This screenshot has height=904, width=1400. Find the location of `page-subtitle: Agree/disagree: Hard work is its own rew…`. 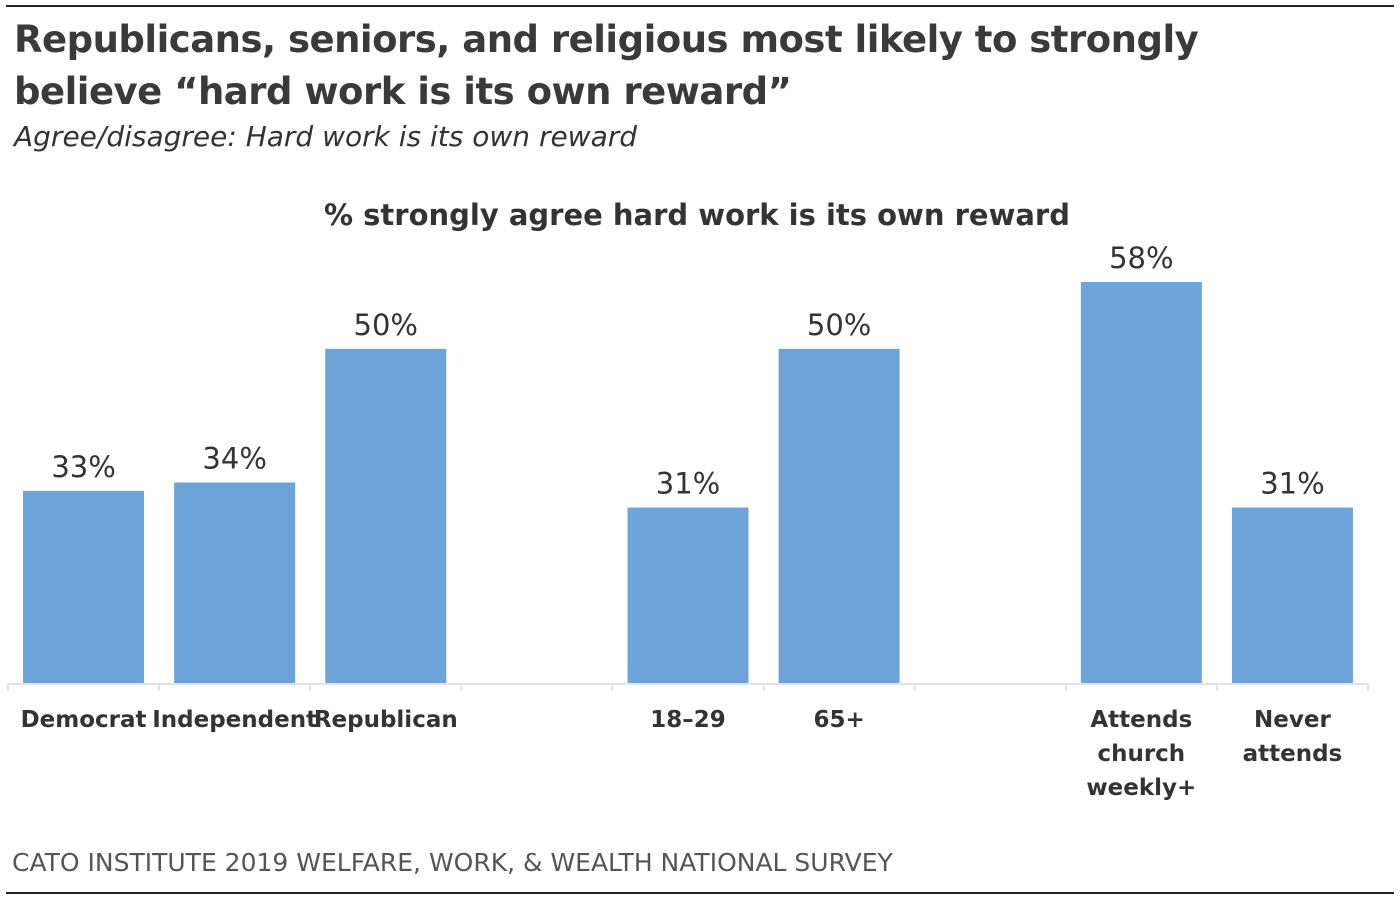

page-subtitle: Agree/disagree: Hard work is its own rew… is located at coordinates (326, 136).